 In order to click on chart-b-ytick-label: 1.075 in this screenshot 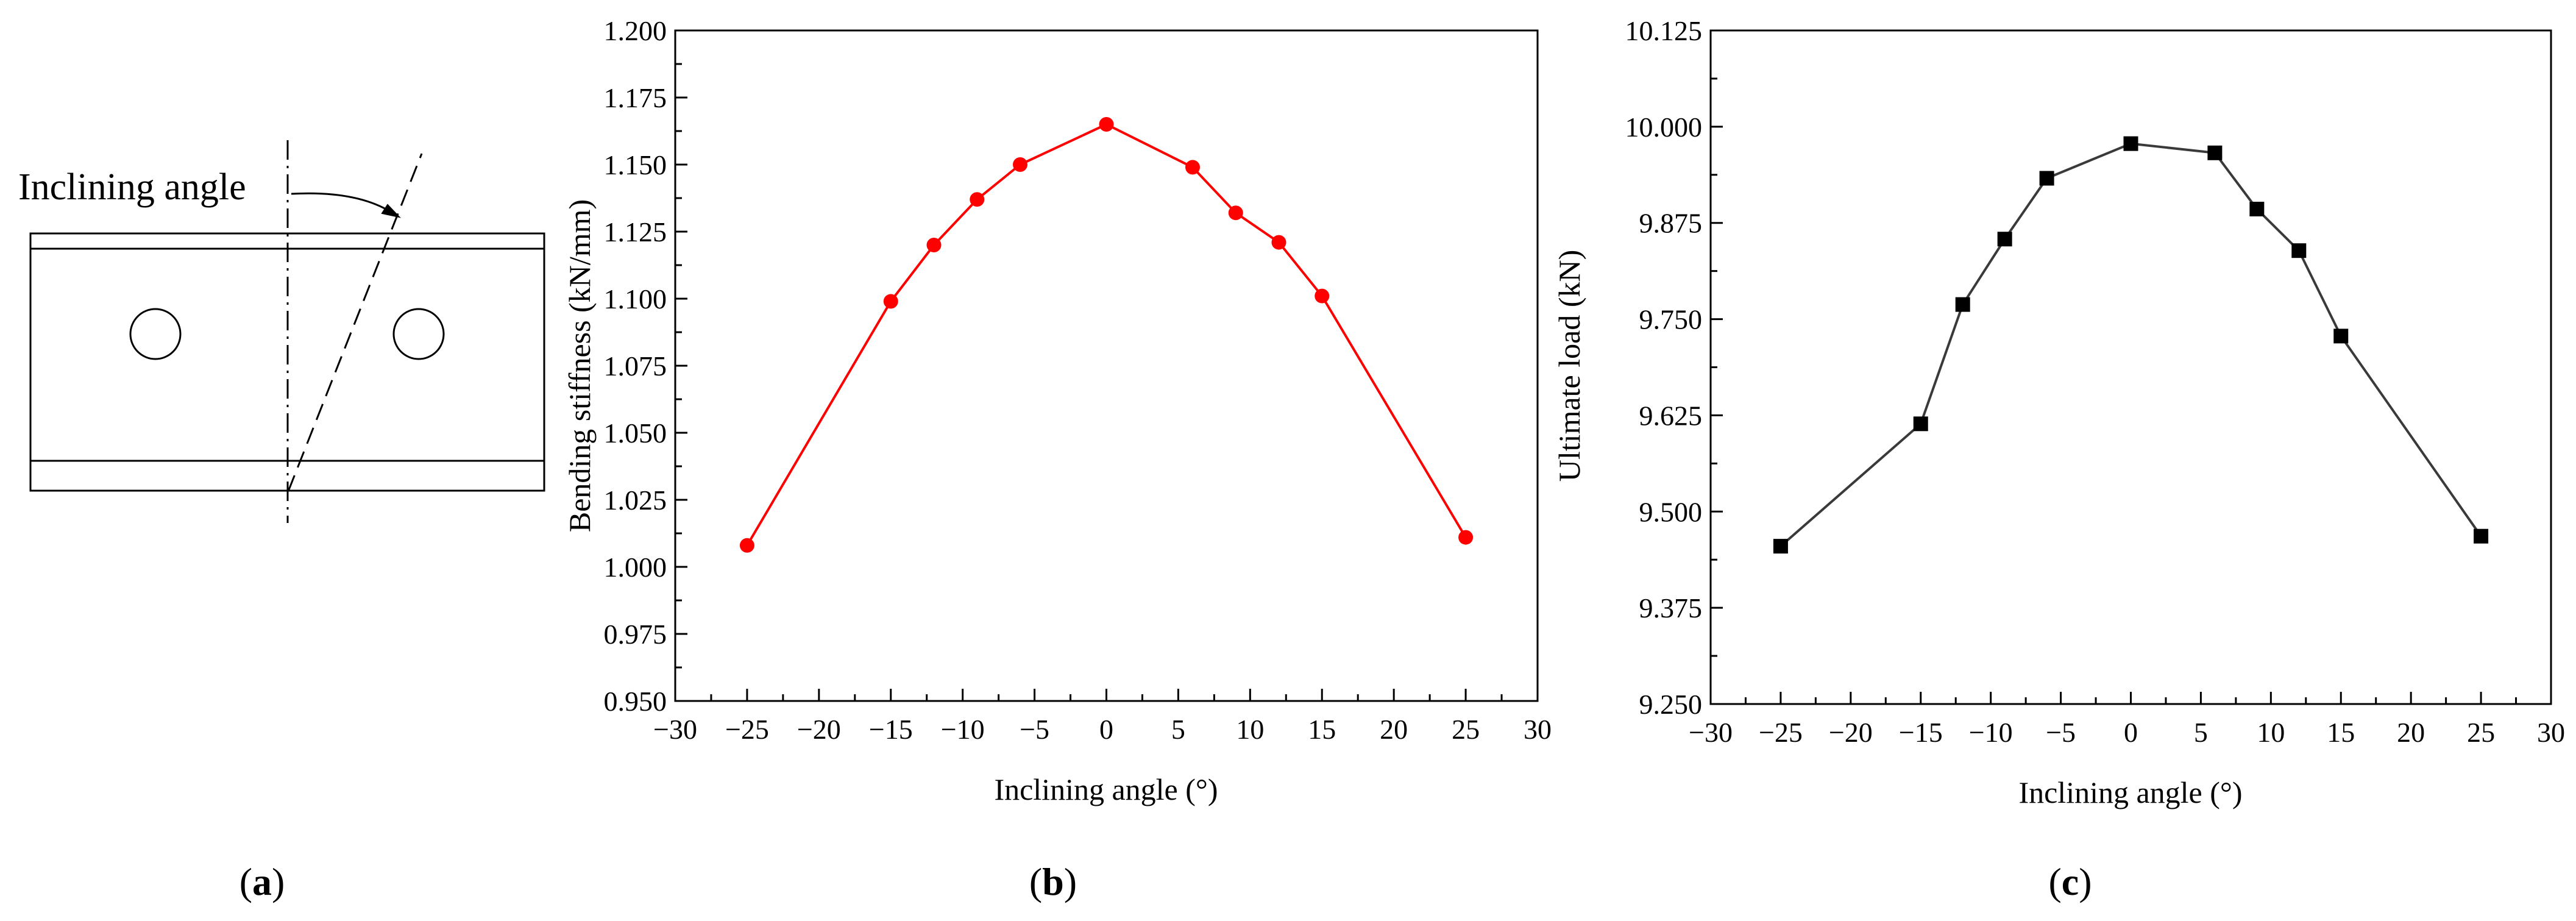, I will do `click(636, 366)`.